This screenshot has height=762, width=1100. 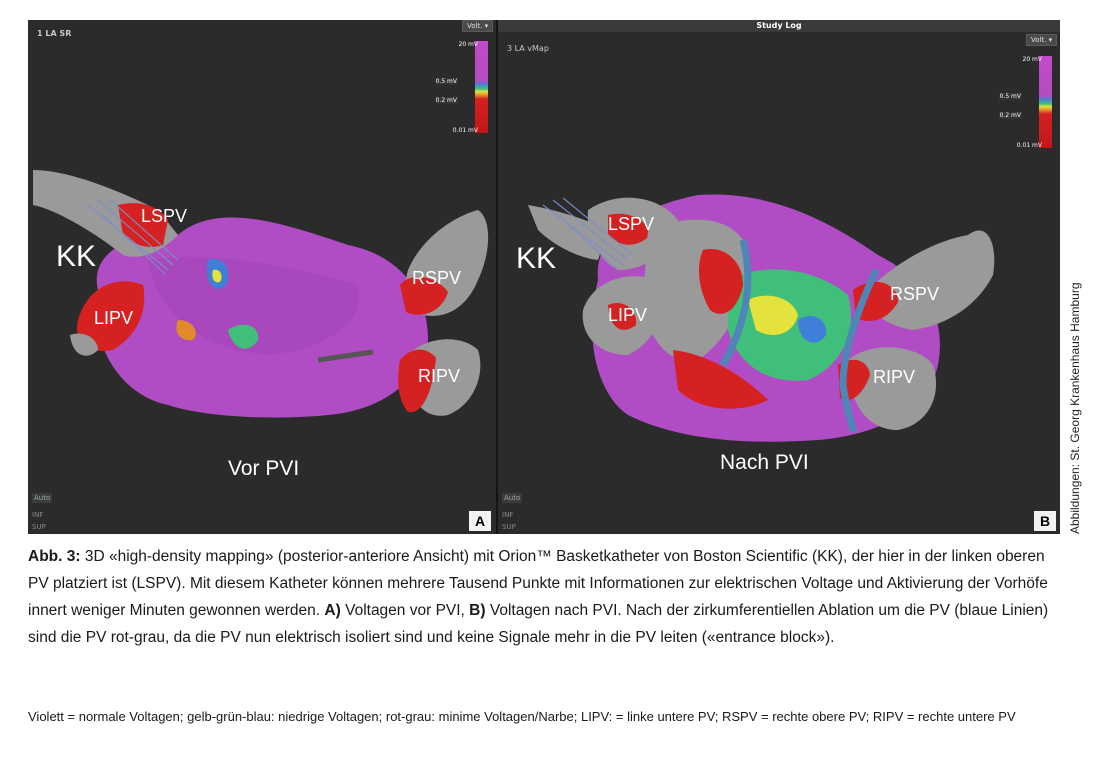 What do you see at coordinates (764, 462) in the screenshot?
I see `label-nach-pvi: Nach PVI` at bounding box center [764, 462].